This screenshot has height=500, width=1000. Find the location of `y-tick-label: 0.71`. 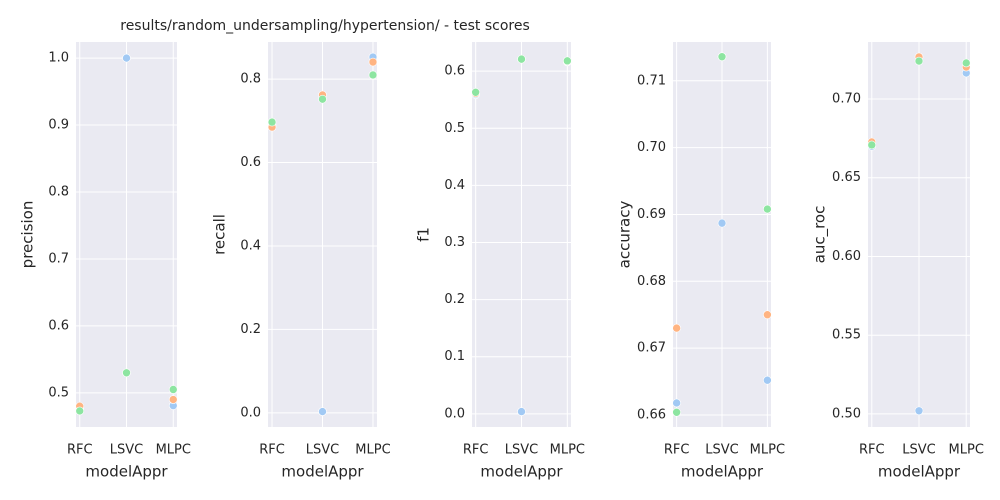

y-tick-label: 0.71 is located at coordinates (651, 80).